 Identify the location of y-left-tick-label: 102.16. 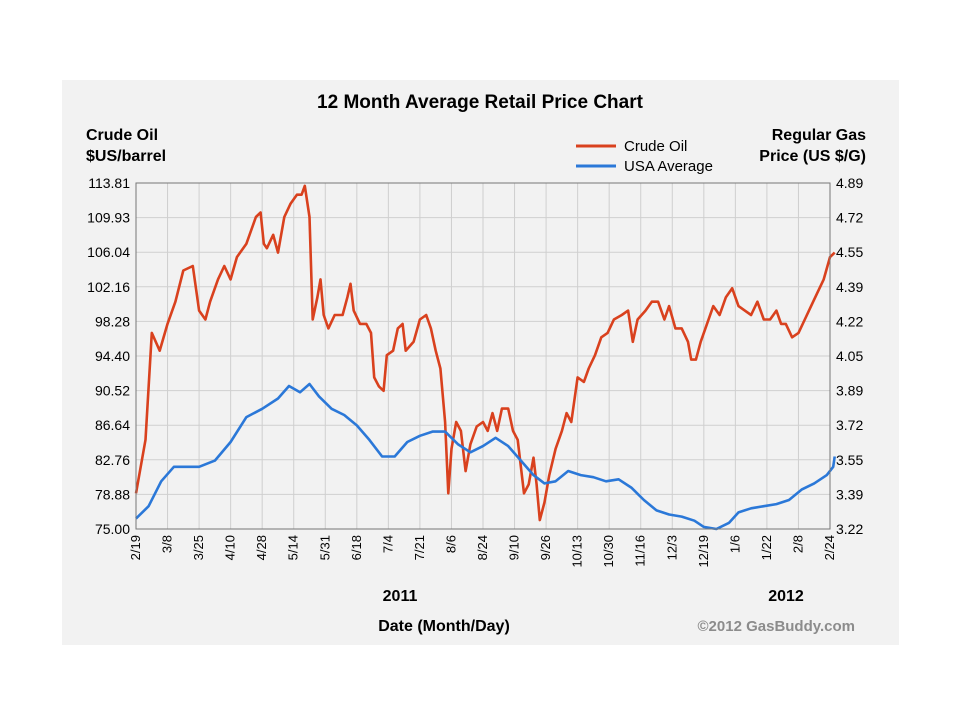
(108, 287).